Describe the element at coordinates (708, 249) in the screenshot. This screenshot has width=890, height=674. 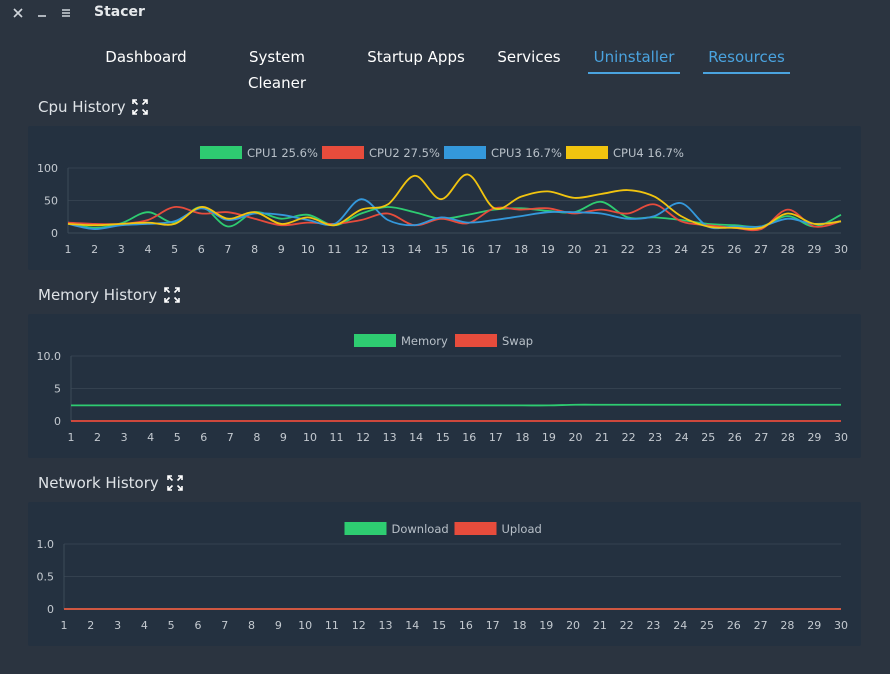
I see `x-tick-label: 25` at that location.